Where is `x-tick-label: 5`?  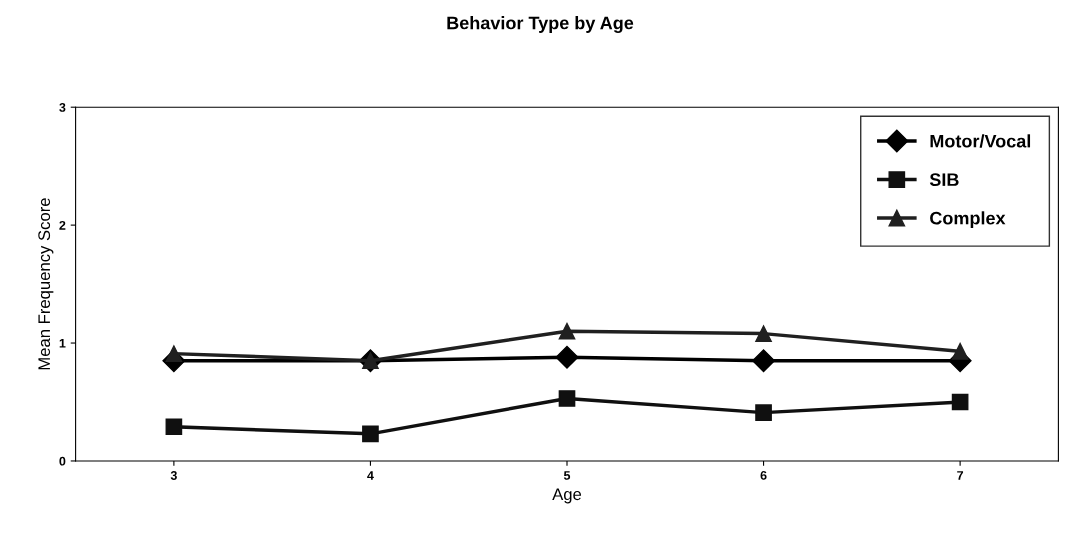 x-tick-label: 5 is located at coordinates (567, 475).